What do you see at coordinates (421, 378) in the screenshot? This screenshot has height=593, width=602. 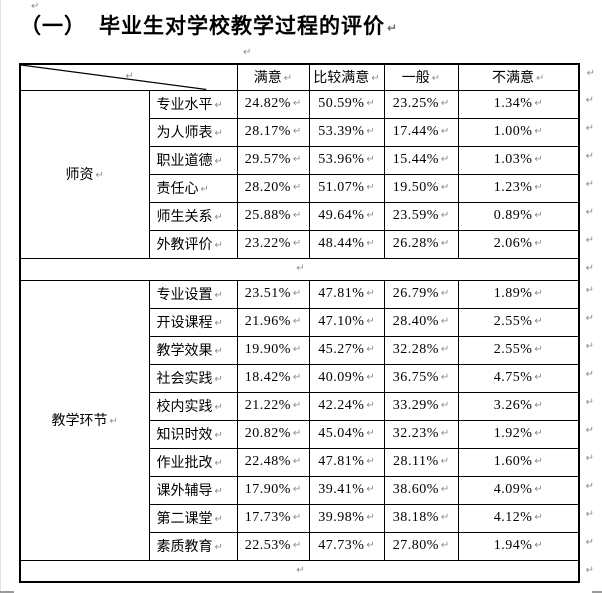 I see `value-cell: 36.75% ↵` at bounding box center [421, 378].